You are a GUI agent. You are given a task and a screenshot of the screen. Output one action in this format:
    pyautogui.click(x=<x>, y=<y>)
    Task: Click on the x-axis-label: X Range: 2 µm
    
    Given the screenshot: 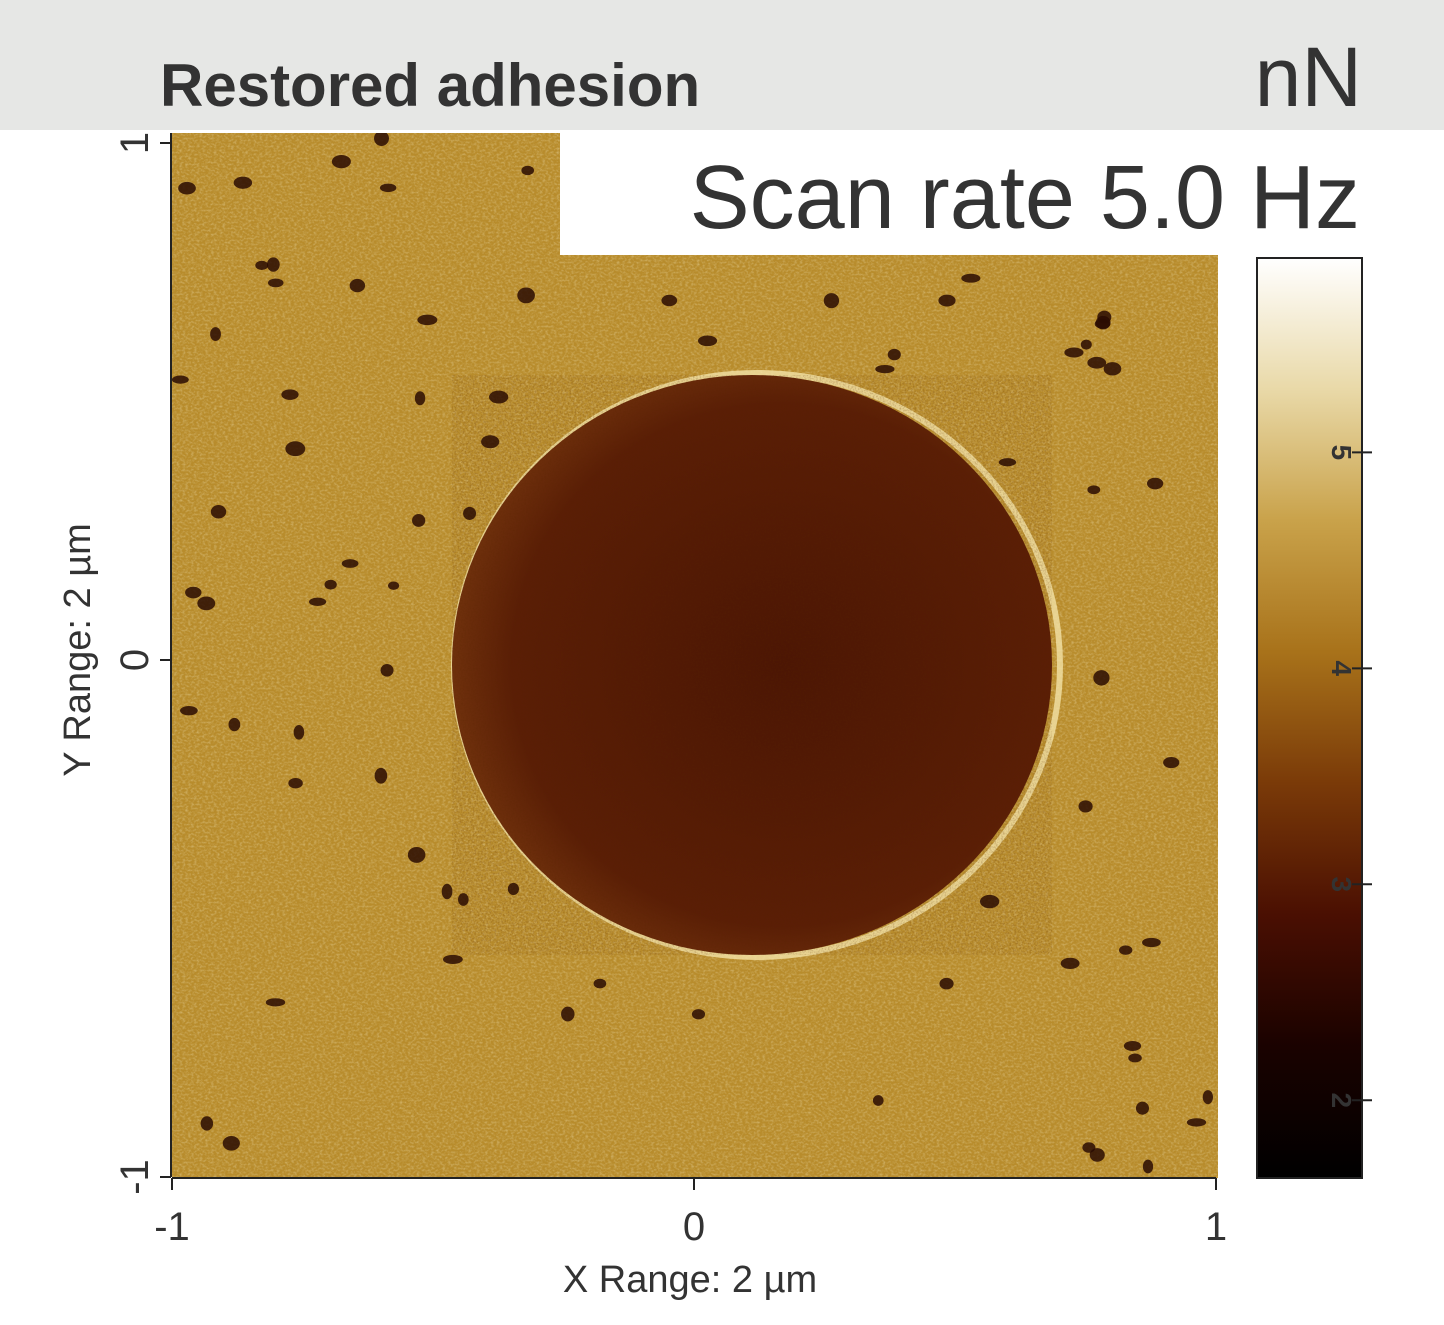 What is the action you would take?
    pyautogui.click(x=690, y=1280)
    